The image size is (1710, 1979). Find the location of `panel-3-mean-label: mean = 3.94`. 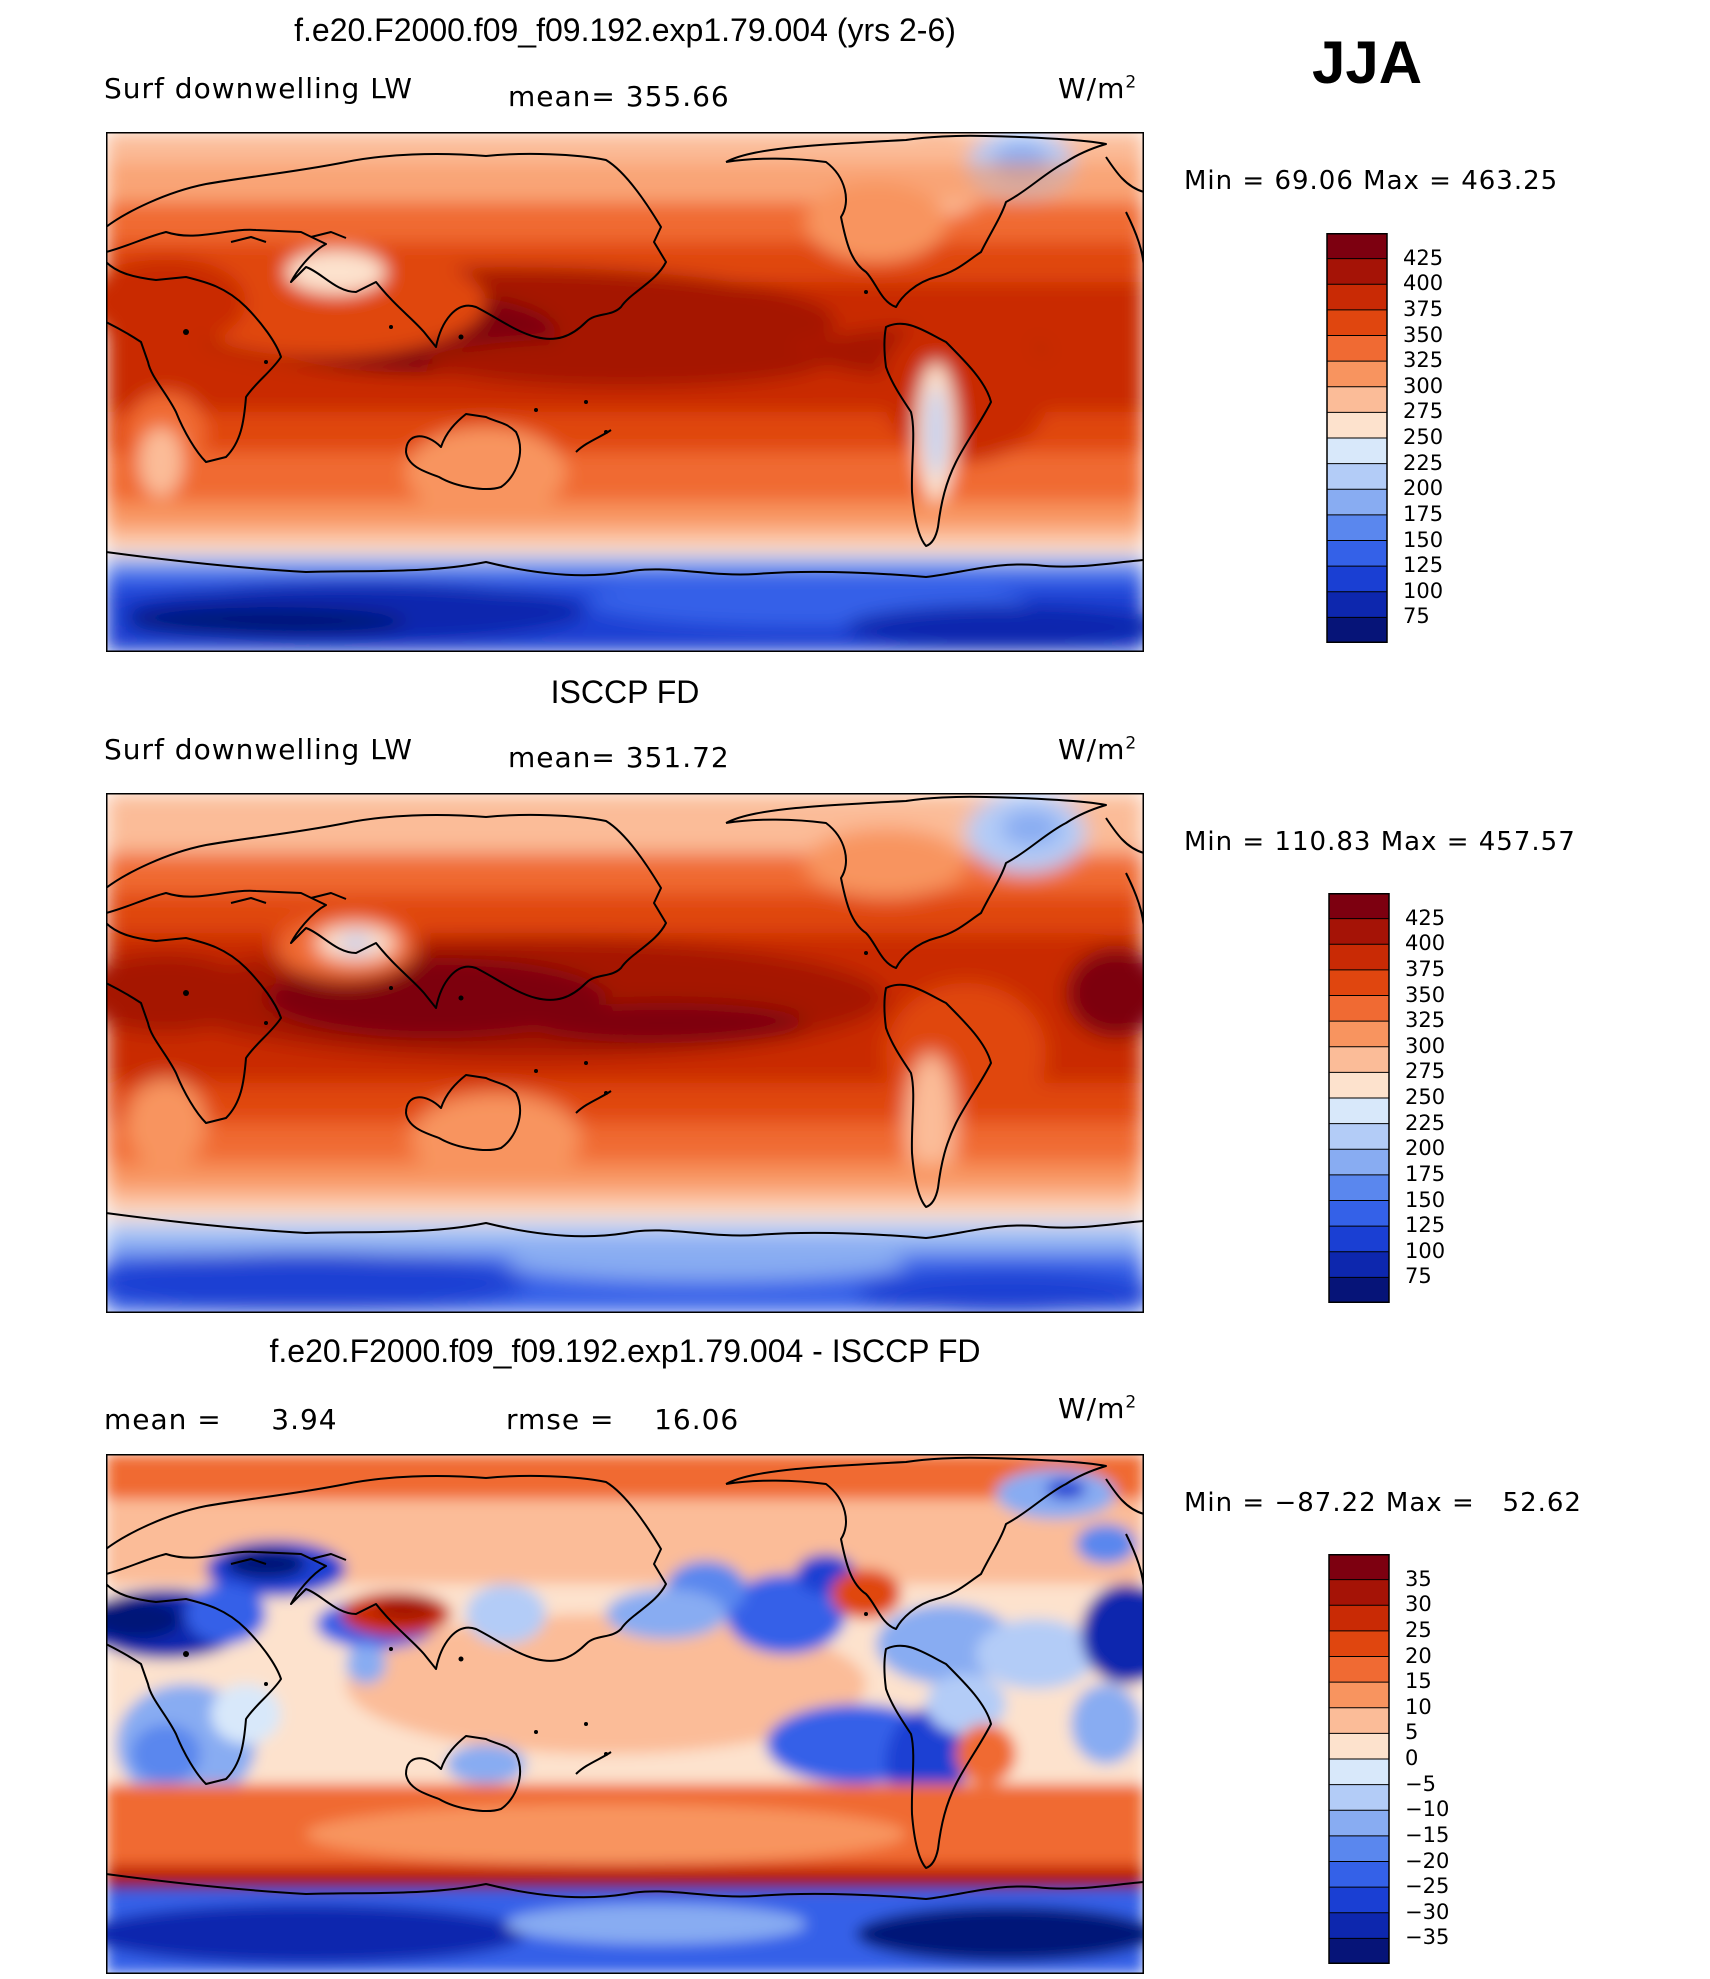

panel-3-mean-label: mean = 3.94 is located at coordinates (221, 1419).